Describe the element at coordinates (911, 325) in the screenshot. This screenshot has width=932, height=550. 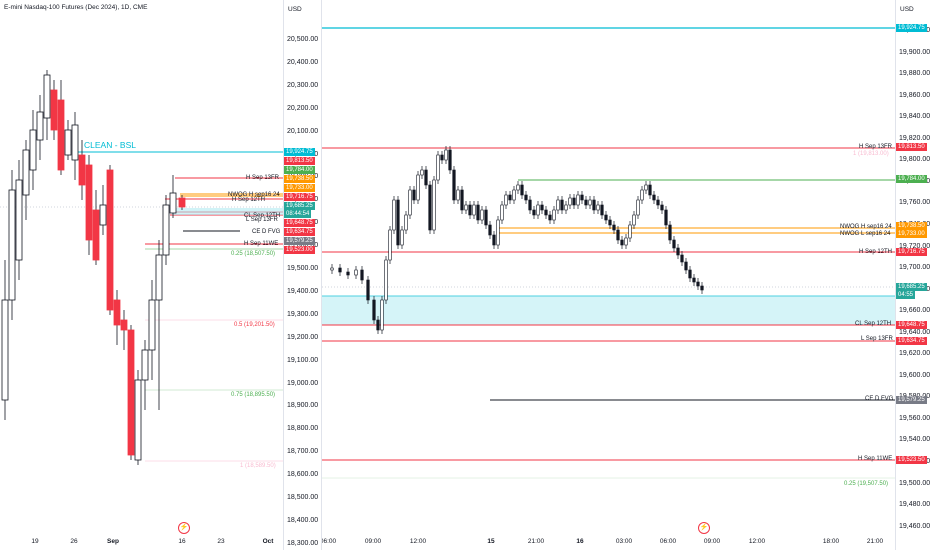
I see `price-badge: 19,648.75` at that location.